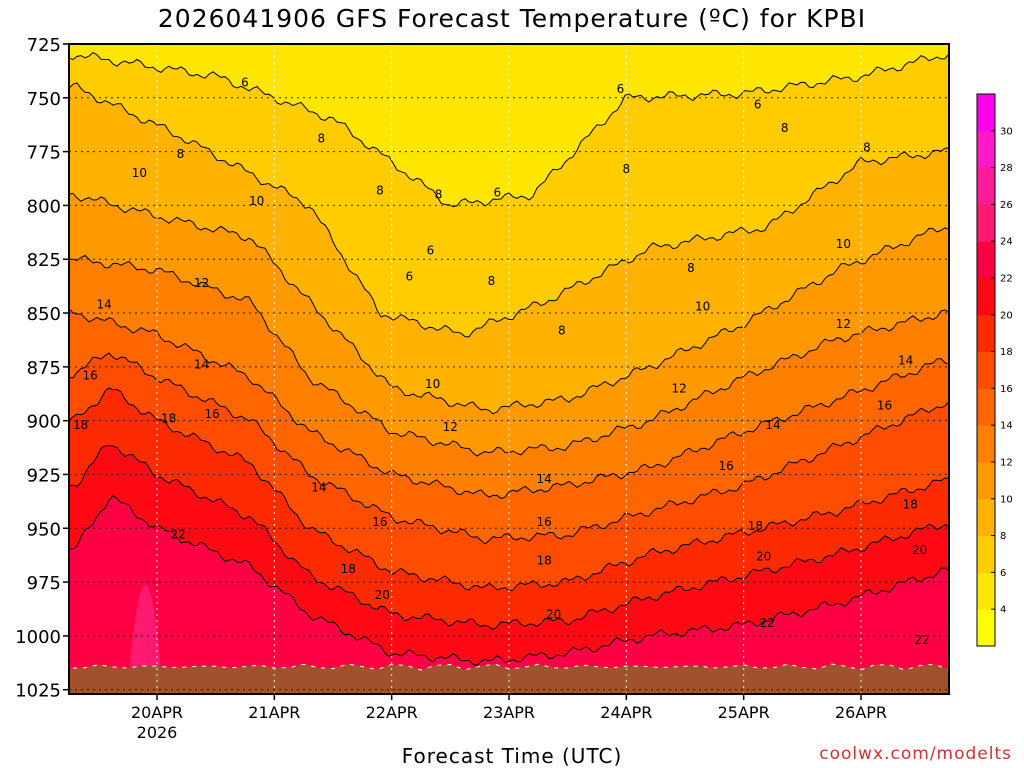  I want to click on contour-label-34: 16, so click(544, 522).